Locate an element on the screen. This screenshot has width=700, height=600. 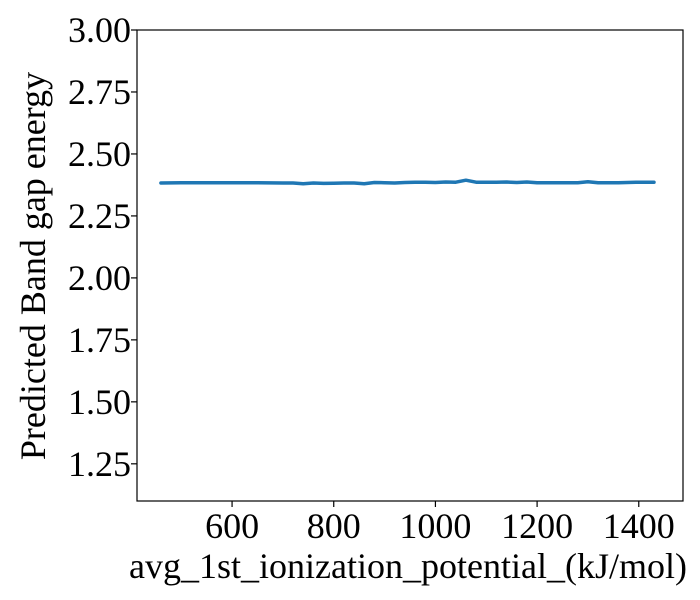
x-tick-label: 1400 is located at coordinates (639, 526).